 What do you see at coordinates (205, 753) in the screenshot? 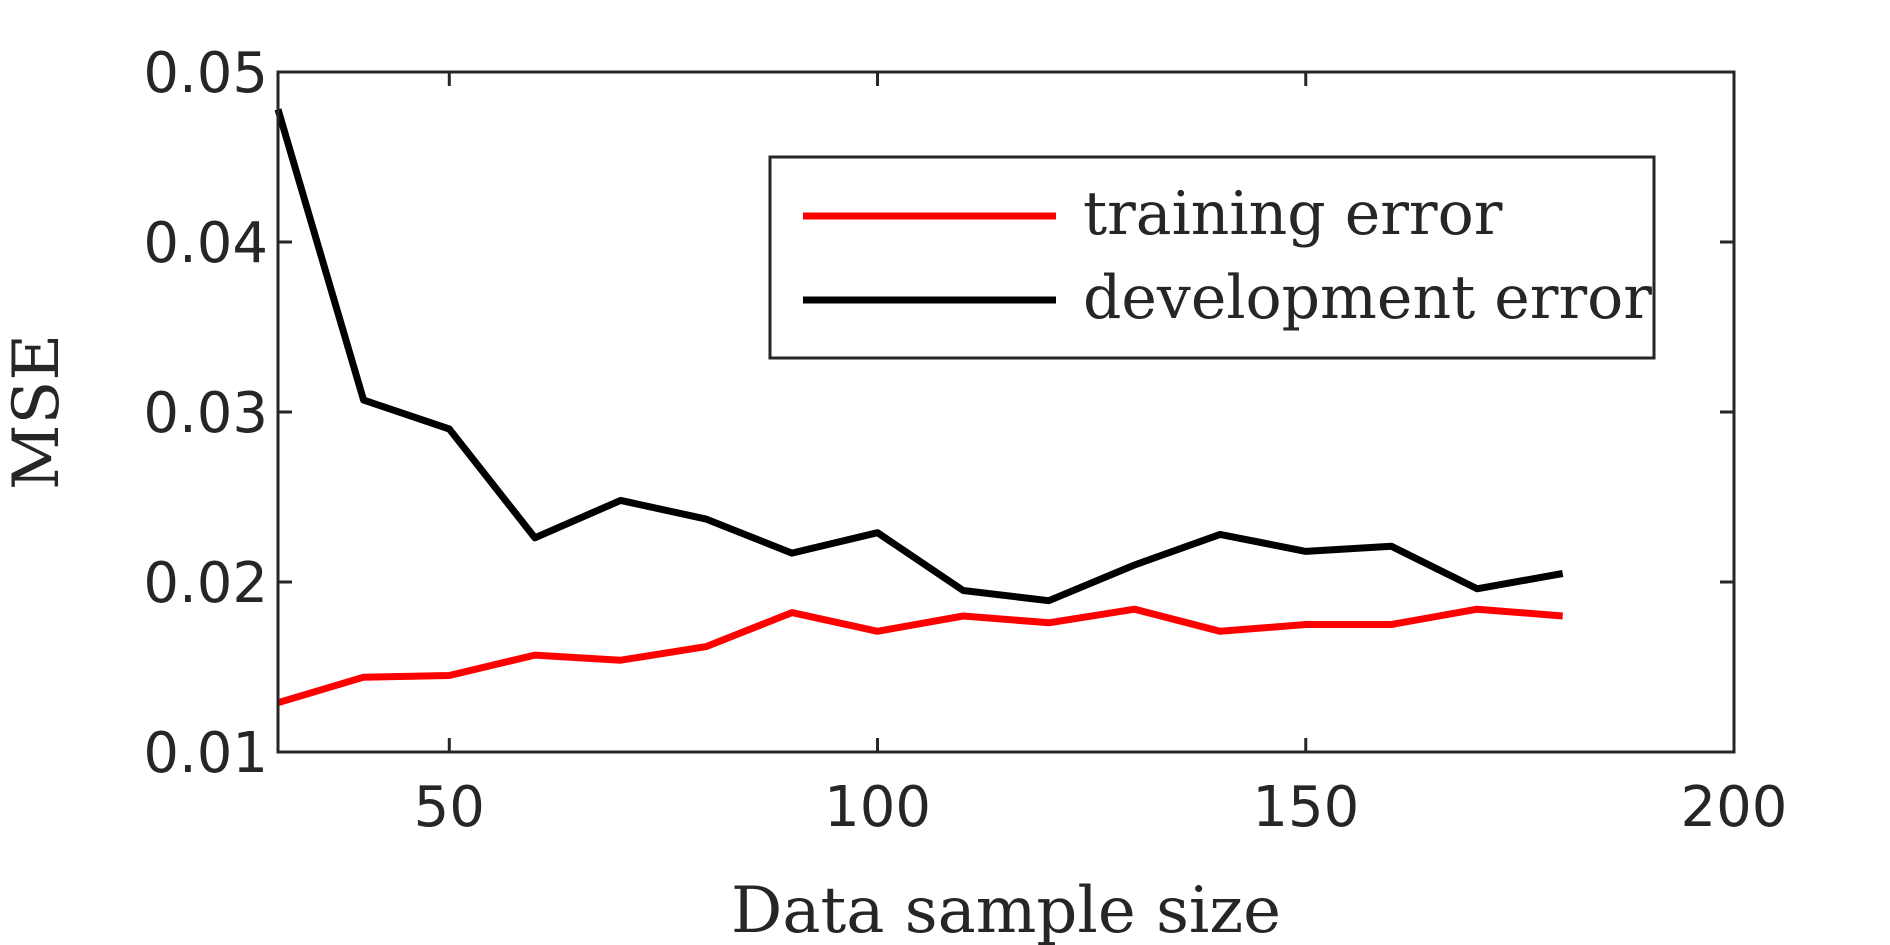
I see `y-tick-label: 0.01` at bounding box center [205, 753].